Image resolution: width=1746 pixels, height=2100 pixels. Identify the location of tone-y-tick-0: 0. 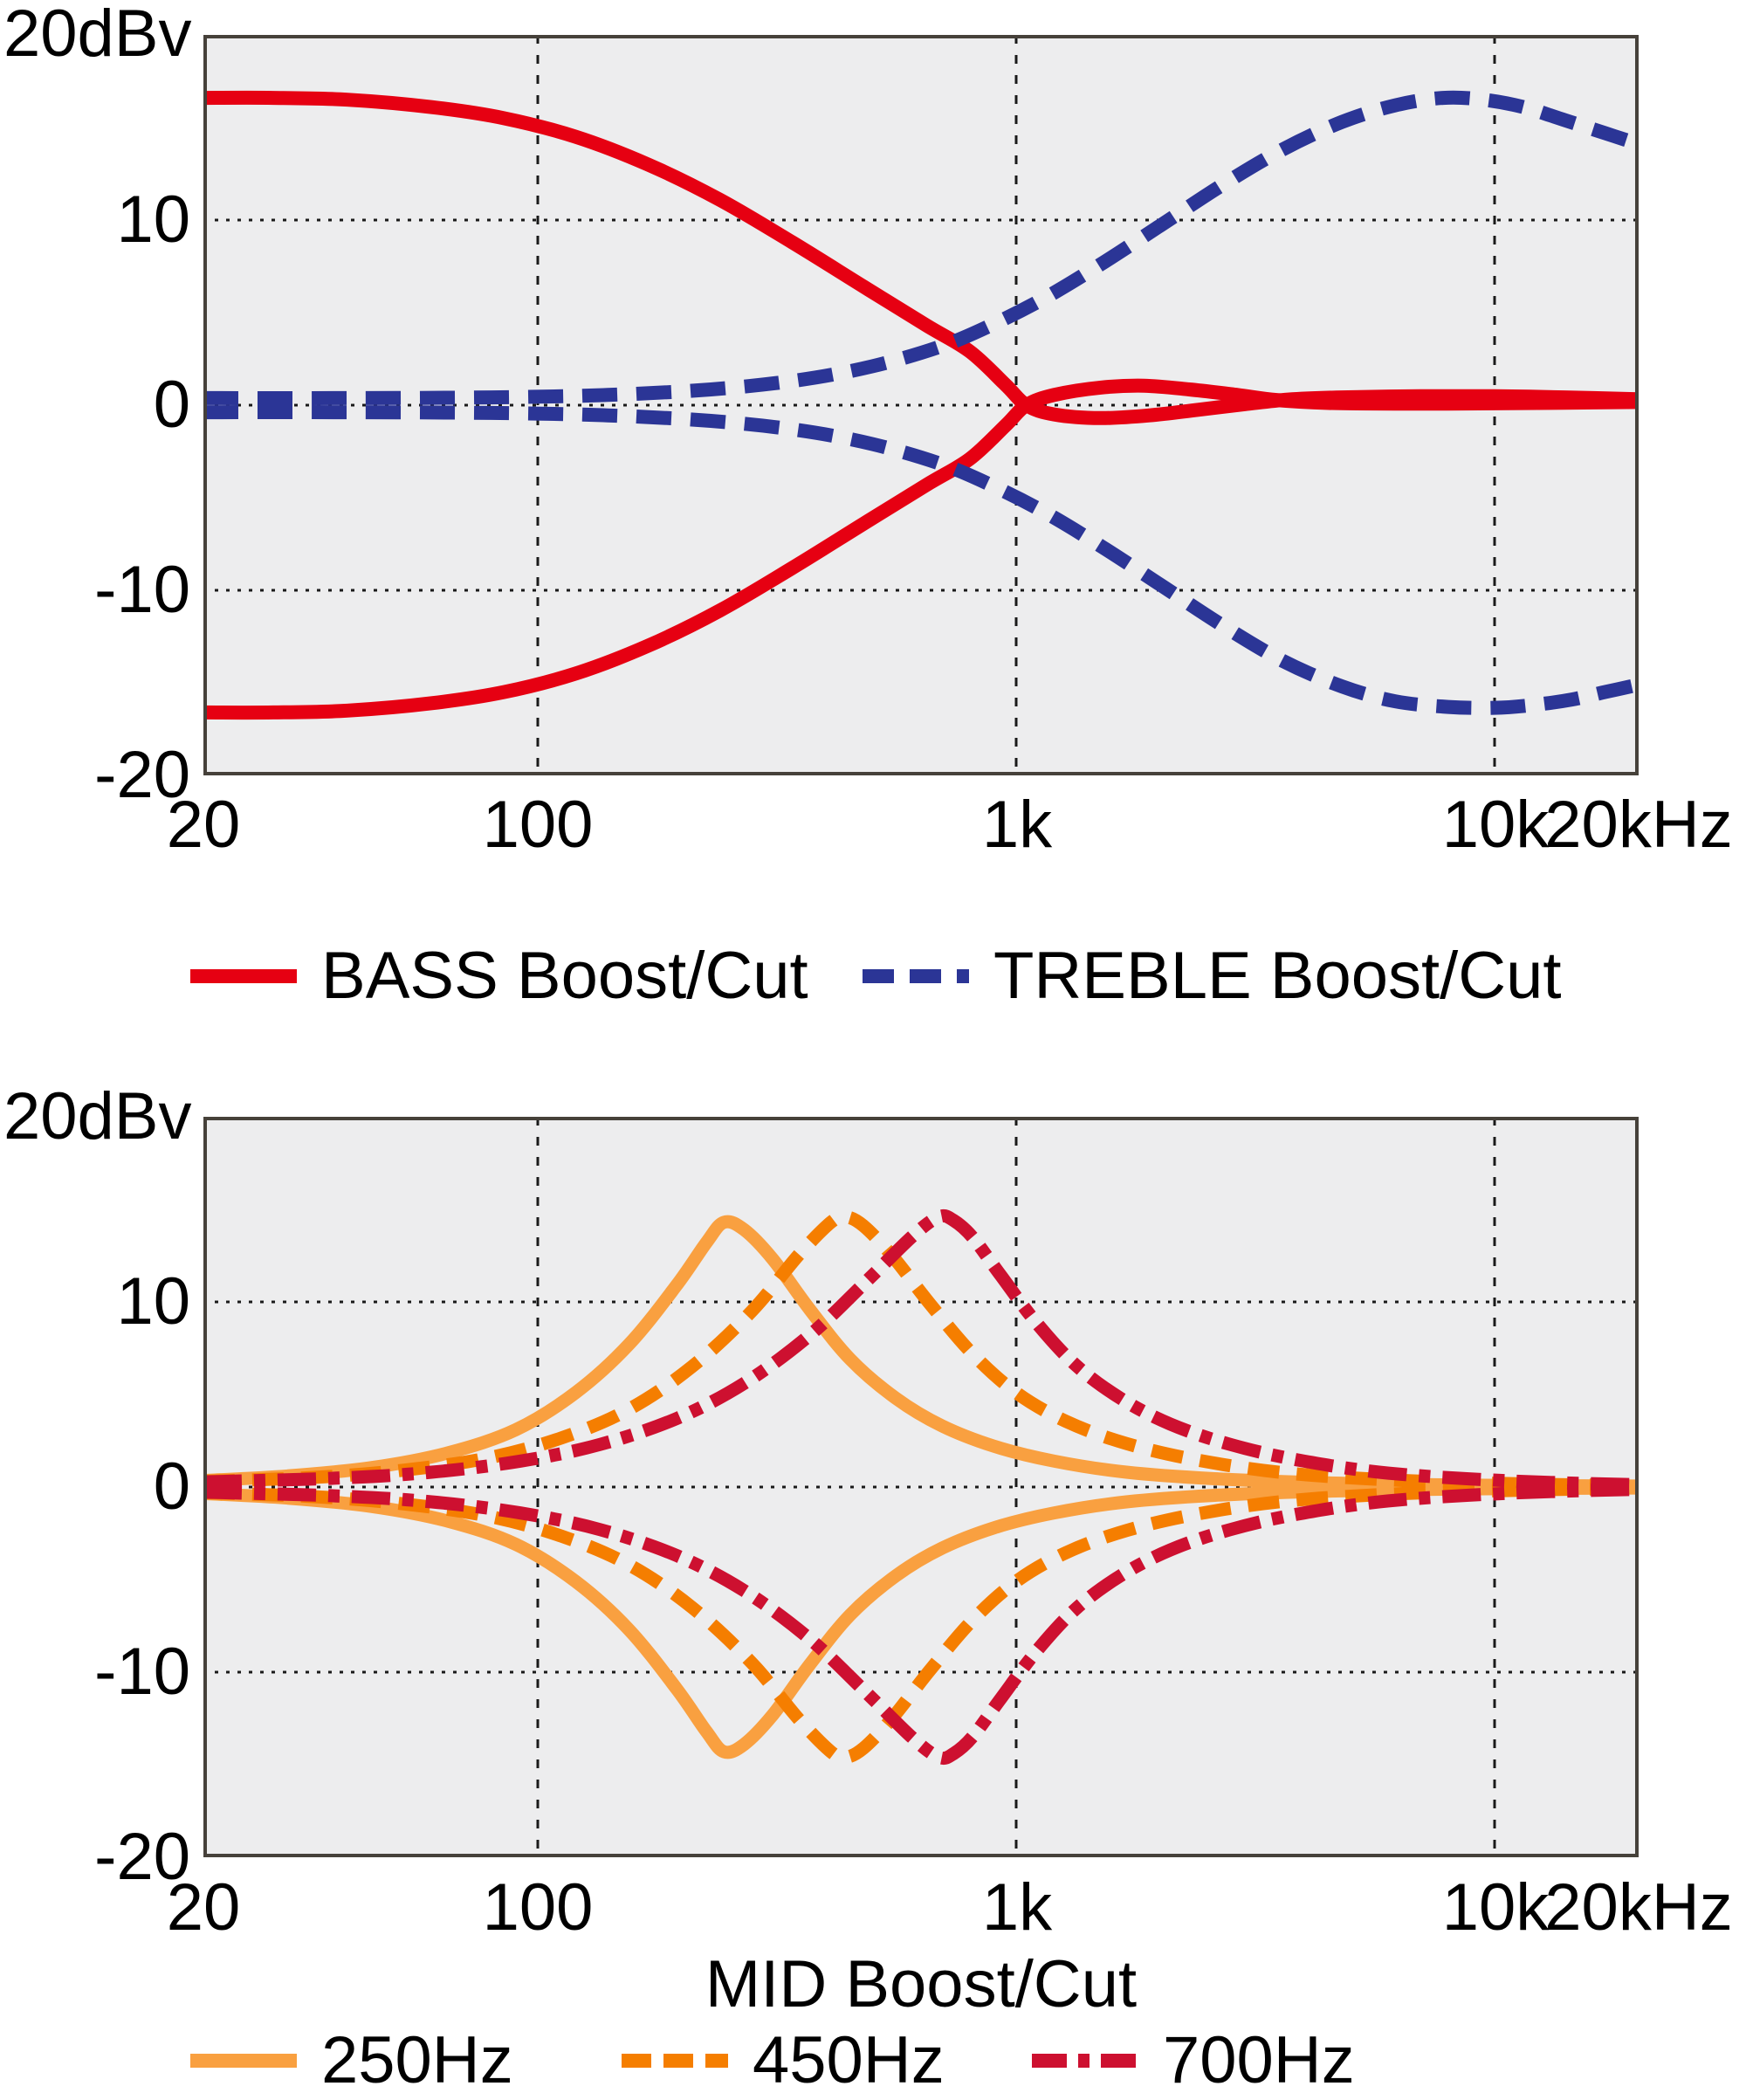
(171, 405).